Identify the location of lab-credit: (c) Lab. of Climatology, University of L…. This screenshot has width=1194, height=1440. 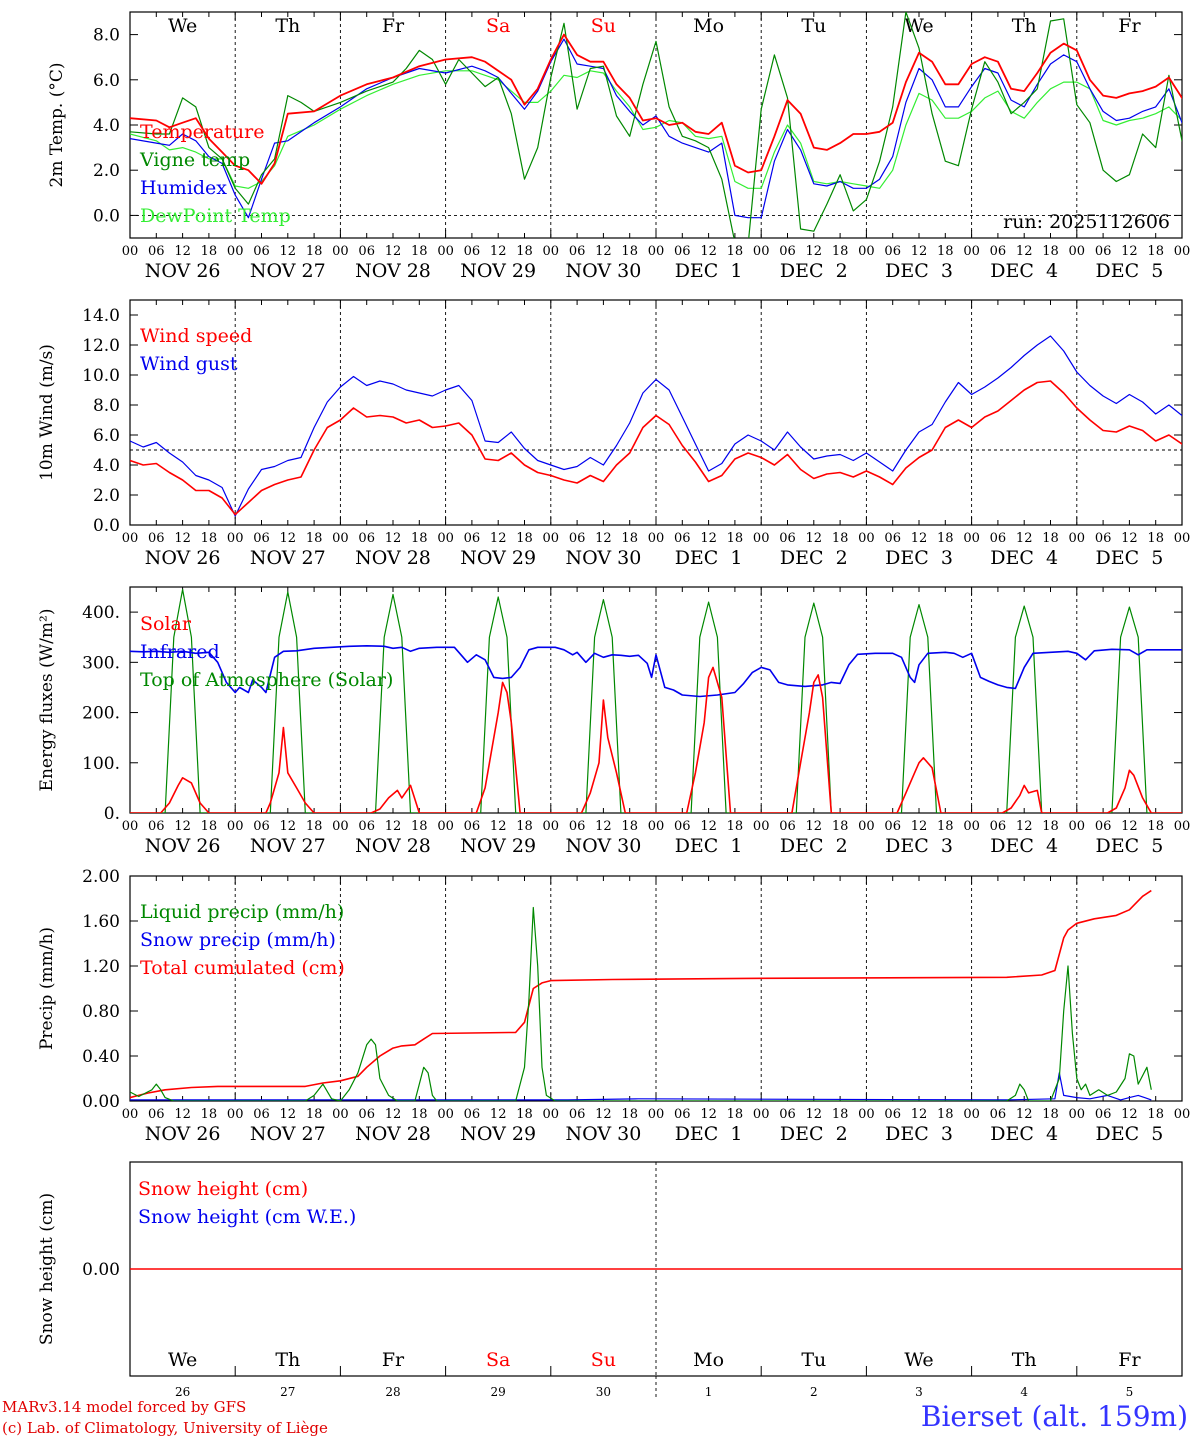
(165, 1428).